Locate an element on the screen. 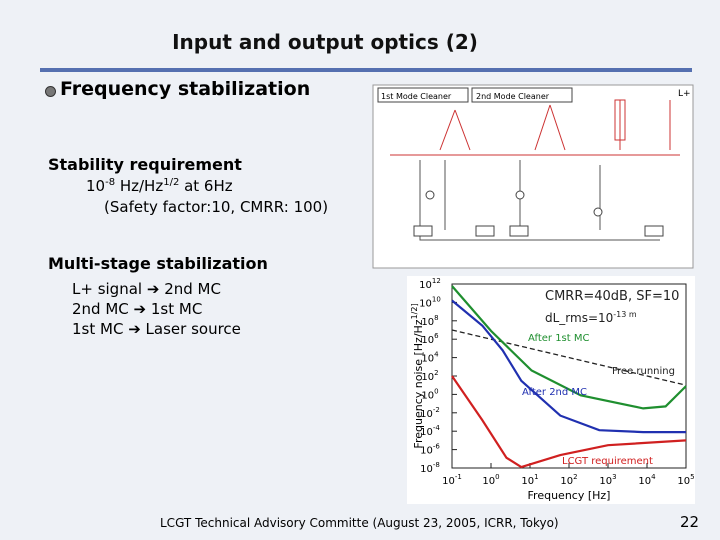 This screenshot has width=720, height=540. text: Laser source is located at coordinates (193, 329).